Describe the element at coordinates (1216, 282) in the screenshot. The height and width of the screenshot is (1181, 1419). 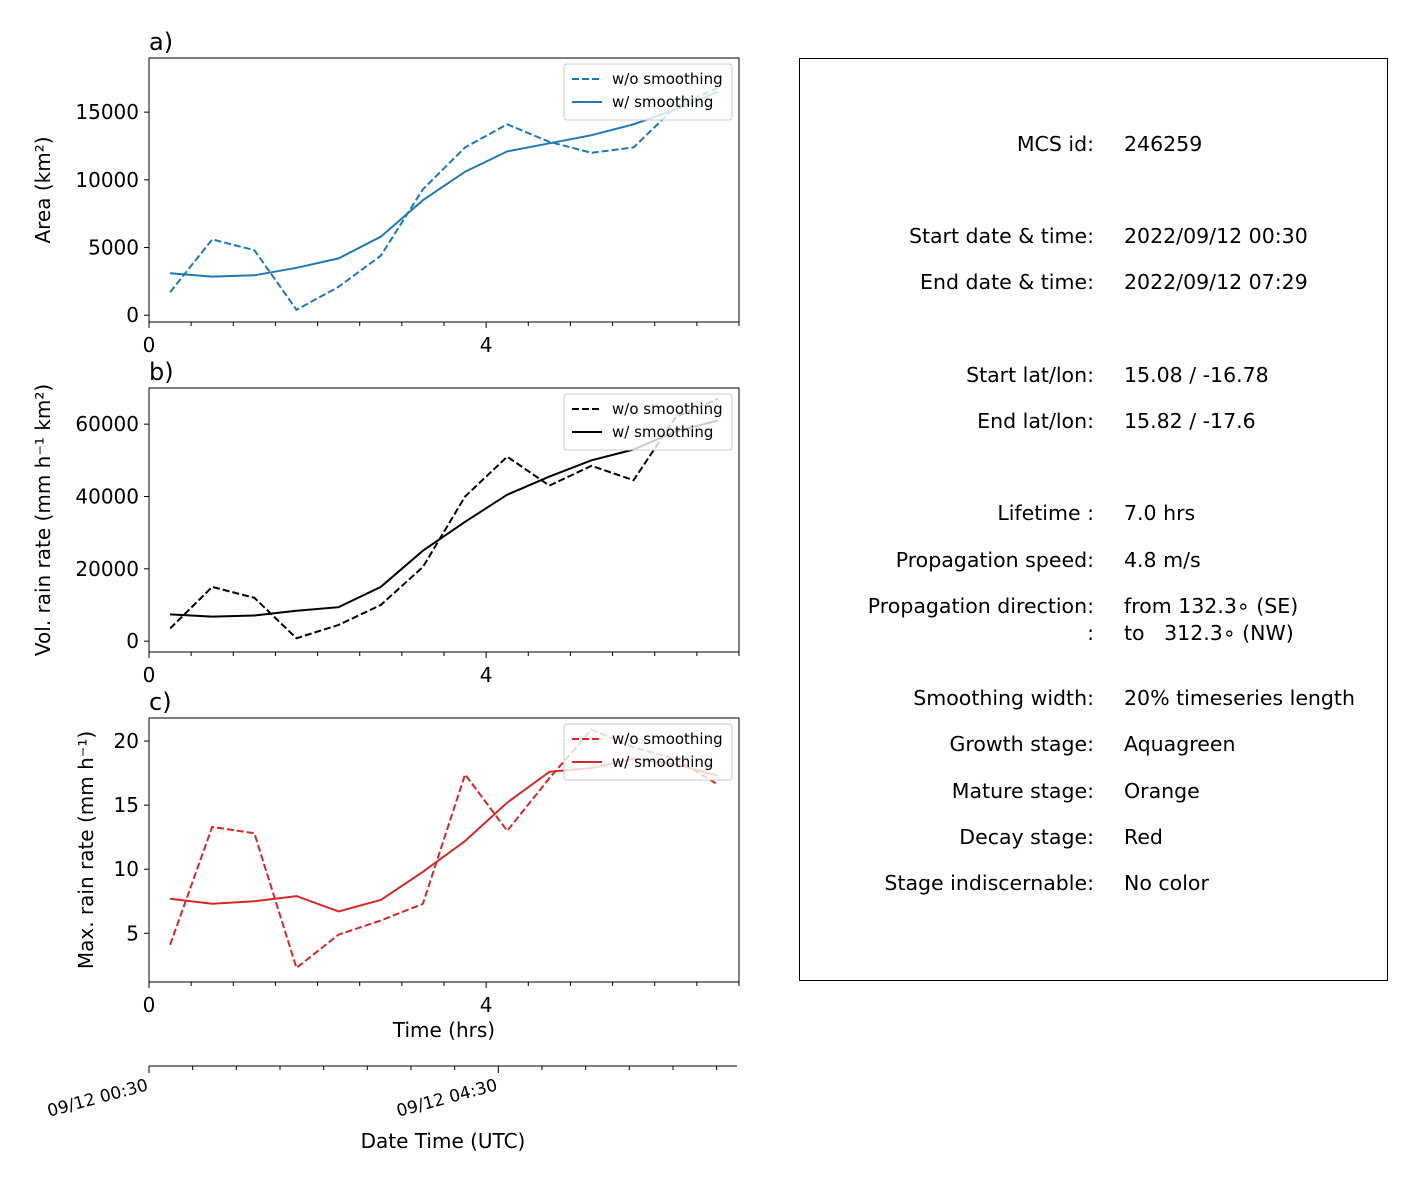
I see `info-value: 2022/09/12 07:29` at that location.